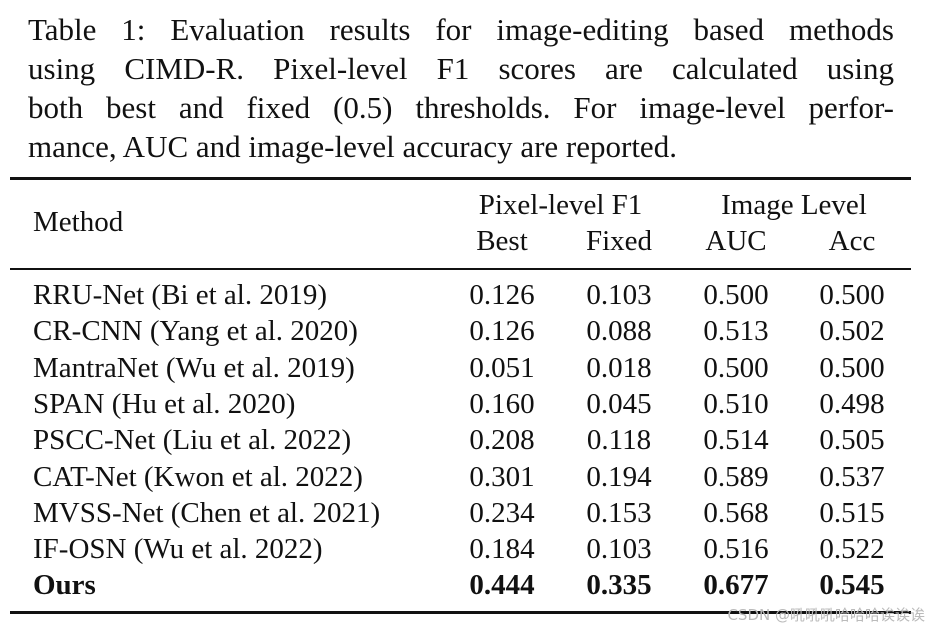 This screenshot has width=939, height=634. Describe the element at coordinates (736, 331) in the screenshot. I see `cell-value: 0.513` at that location.